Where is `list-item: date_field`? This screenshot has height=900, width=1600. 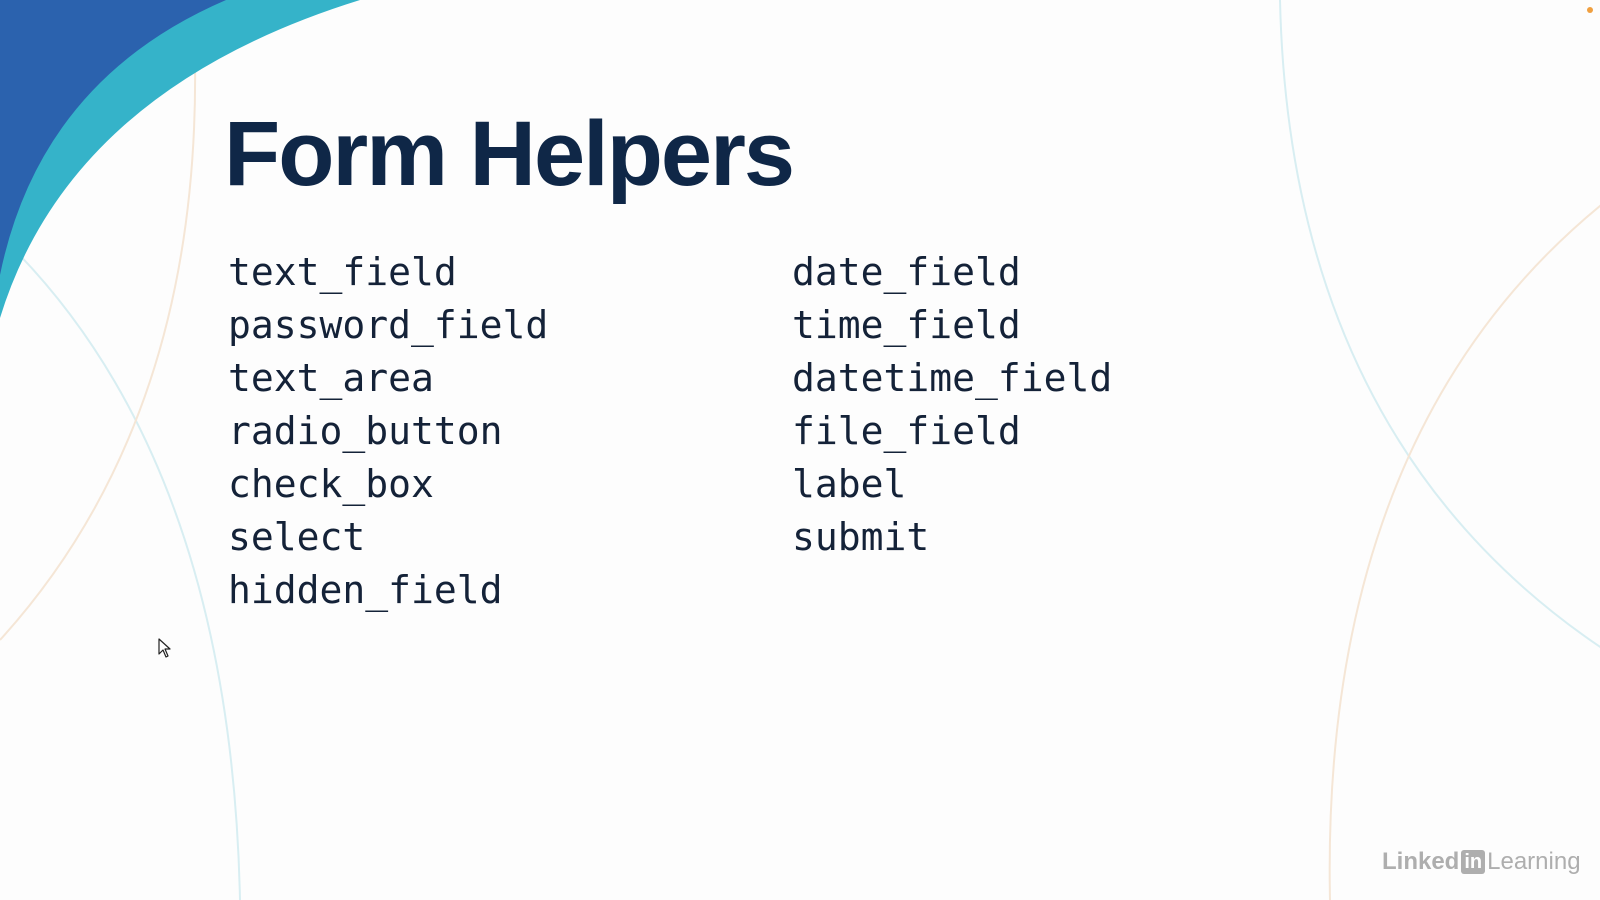
list-item: date_field is located at coordinates (906, 272).